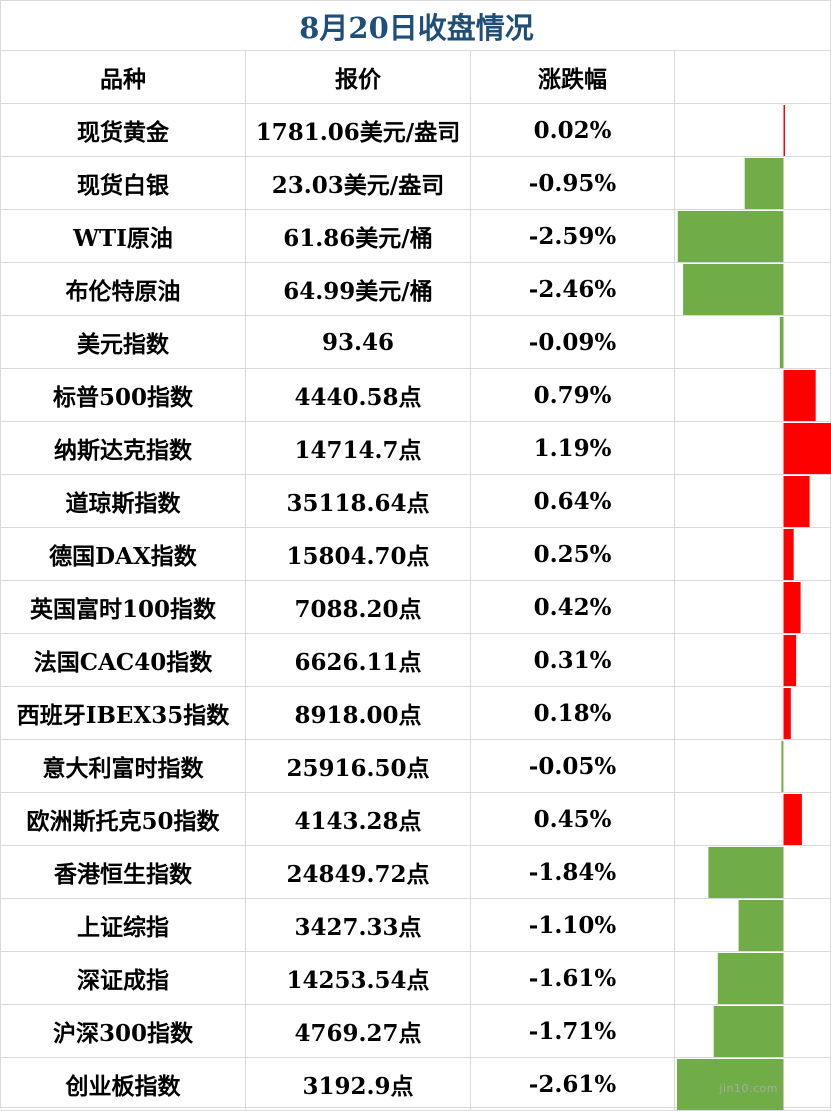 The width and height of the screenshot is (831, 1111). What do you see at coordinates (573, 448) in the screenshot?
I see `row-change: 1.19%` at bounding box center [573, 448].